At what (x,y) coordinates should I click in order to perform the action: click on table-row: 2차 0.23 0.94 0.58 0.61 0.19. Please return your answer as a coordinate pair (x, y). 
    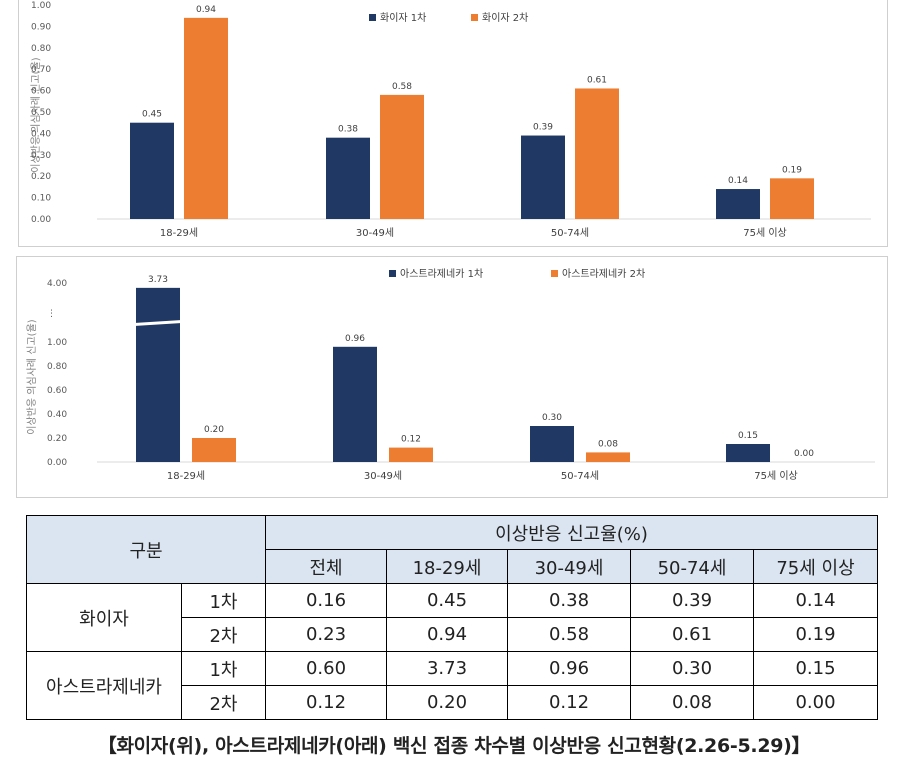
    Looking at the image, I should click on (453, 634).